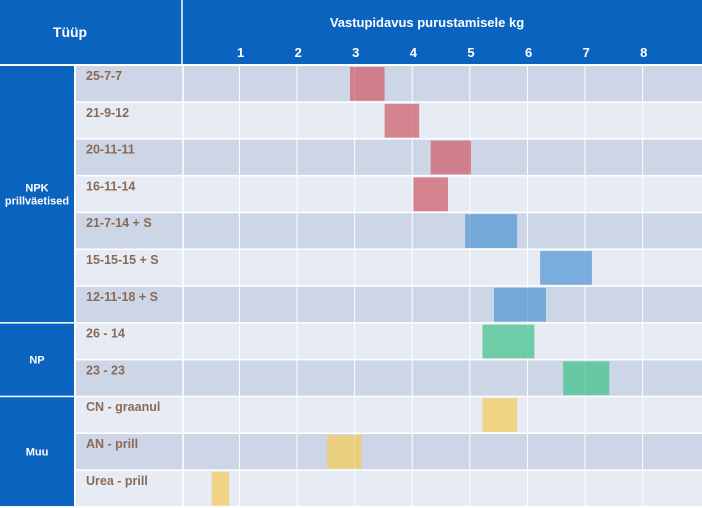  I want to click on x-tick-label: 3, so click(355, 52).